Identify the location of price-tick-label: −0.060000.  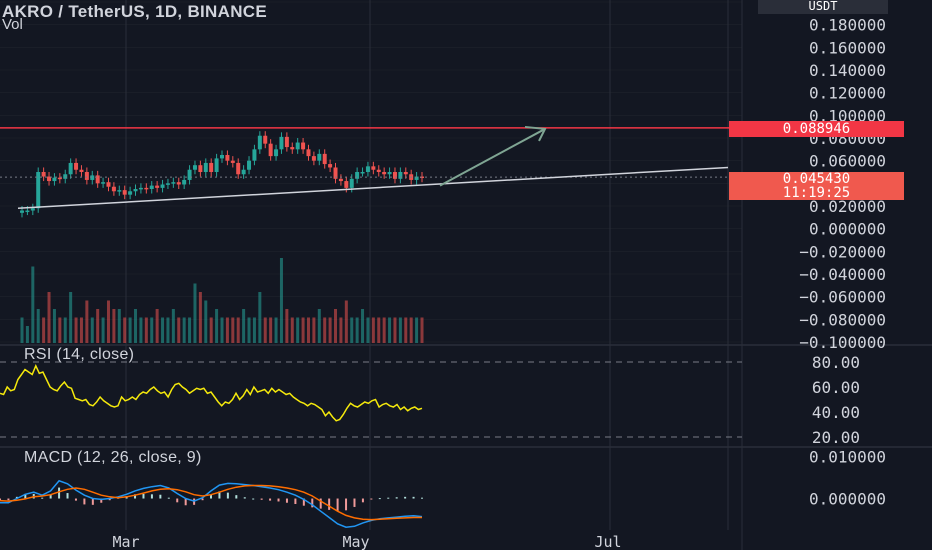
(842, 297).